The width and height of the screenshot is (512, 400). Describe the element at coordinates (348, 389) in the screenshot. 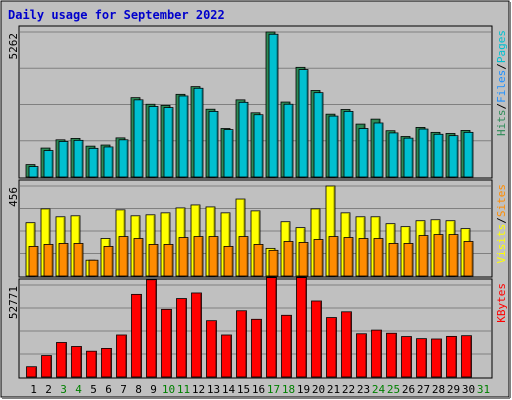

I see `x-tick-label: 22` at that location.